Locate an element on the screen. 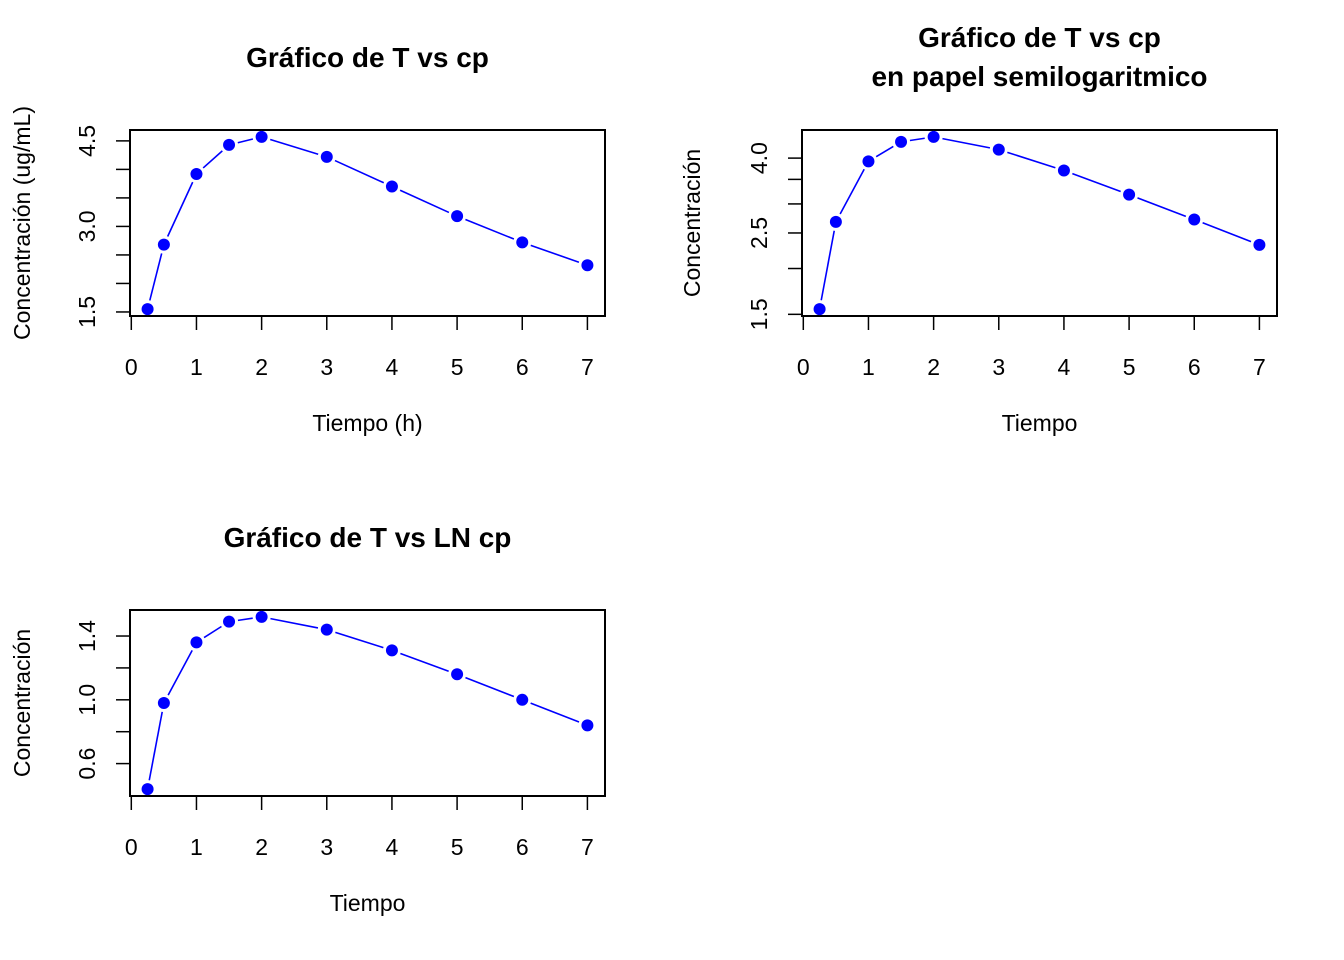 The width and height of the screenshot is (1344, 960). y-tick-label: 0.6 is located at coordinates (87, 764).